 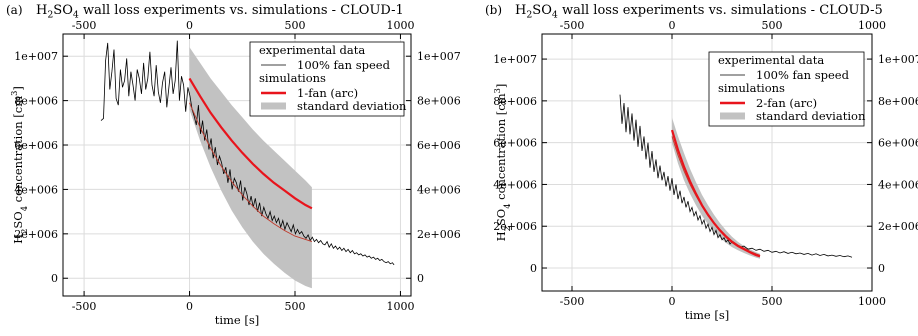 I want to click on panel-b-y-tick-label-1: 2e+006, so click(x=515, y=226).